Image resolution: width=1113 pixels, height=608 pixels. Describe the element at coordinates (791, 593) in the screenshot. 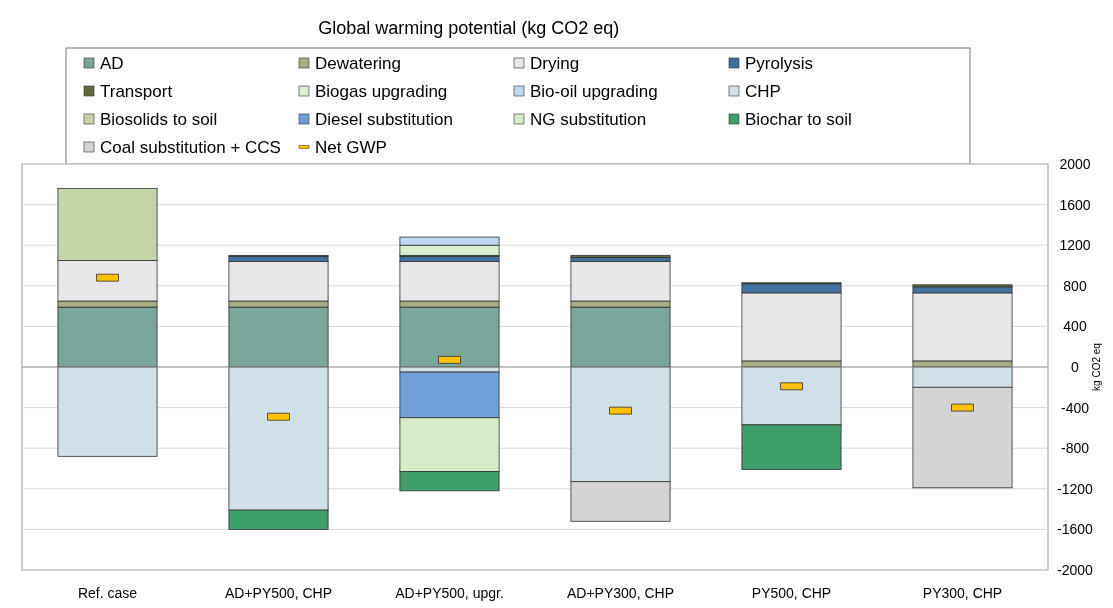

I see `x-tick-label: PY500, CHP` at that location.